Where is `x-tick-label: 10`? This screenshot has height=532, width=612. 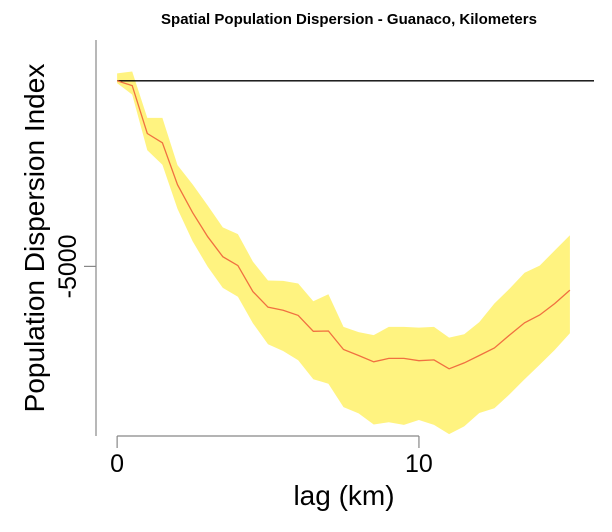 x-tick-label: 10 is located at coordinates (419, 464).